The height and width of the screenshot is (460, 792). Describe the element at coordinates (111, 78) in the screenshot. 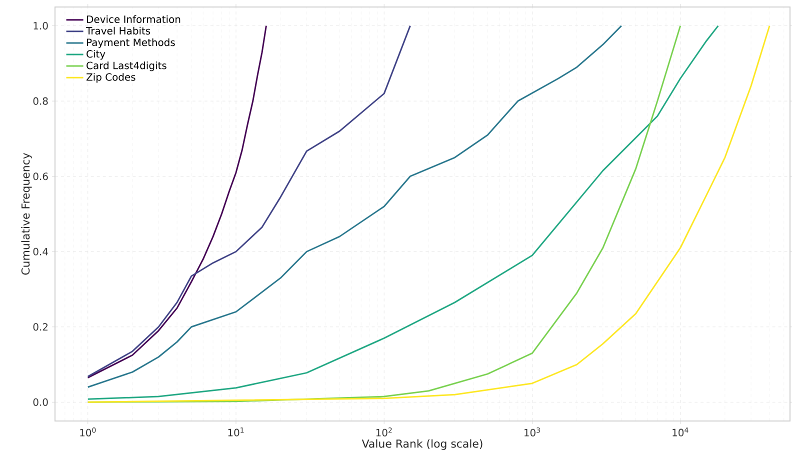

I see `legend-label: Zip Codes` at that location.